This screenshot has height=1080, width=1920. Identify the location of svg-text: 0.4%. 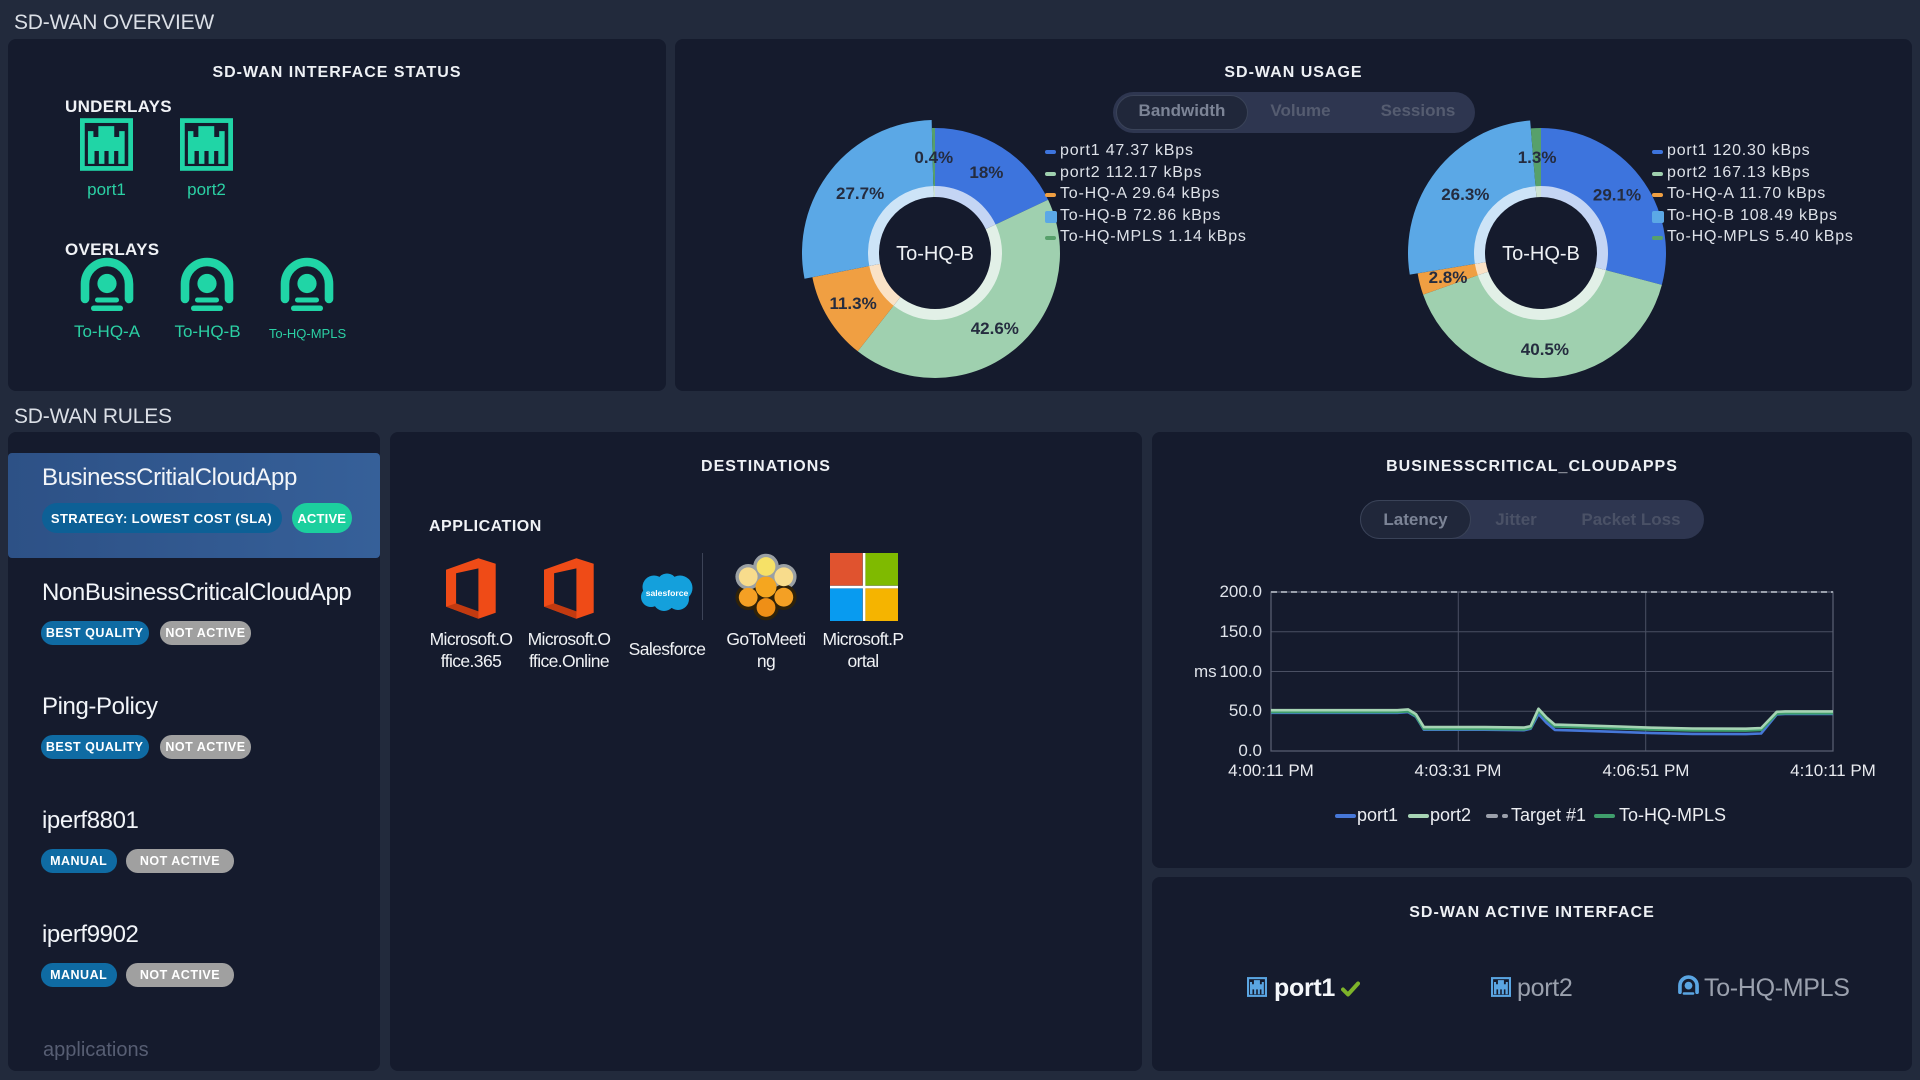
(933, 157).